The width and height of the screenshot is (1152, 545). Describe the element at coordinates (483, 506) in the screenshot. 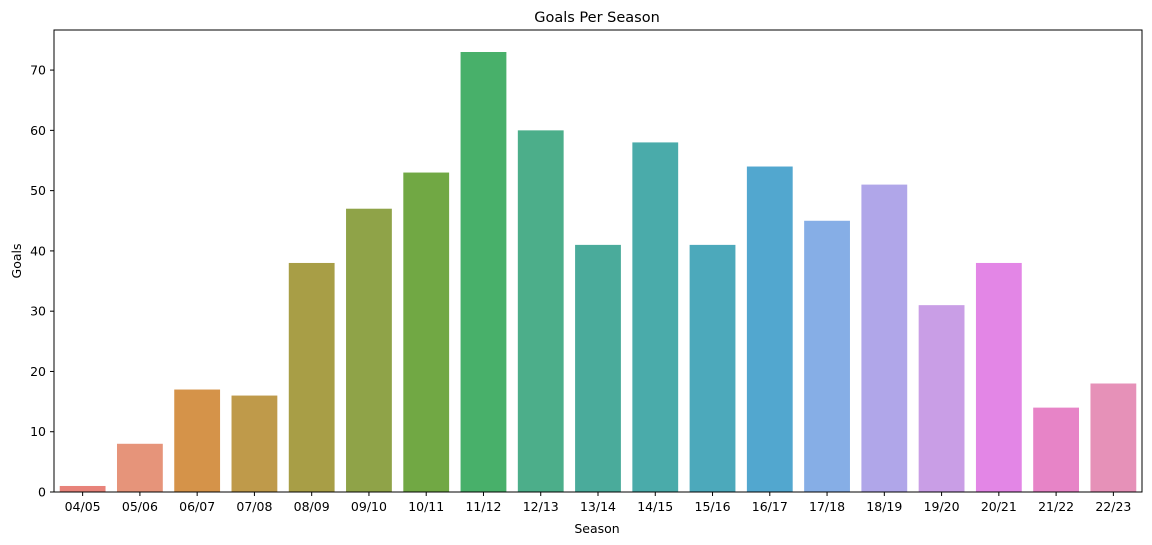

I see `x-tick-label: 11/12` at that location.